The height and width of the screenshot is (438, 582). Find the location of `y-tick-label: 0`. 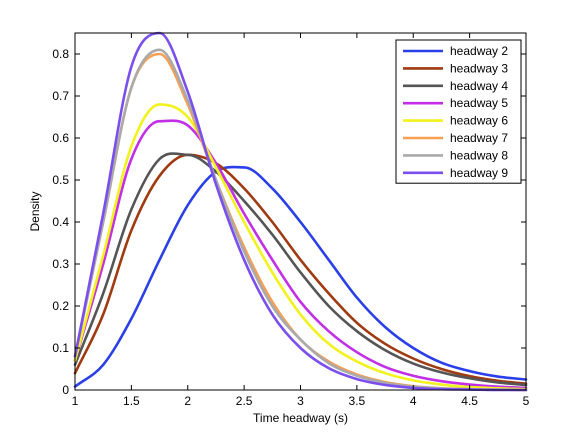

y-tick-label: 0 is located at coordinates (65, 390).